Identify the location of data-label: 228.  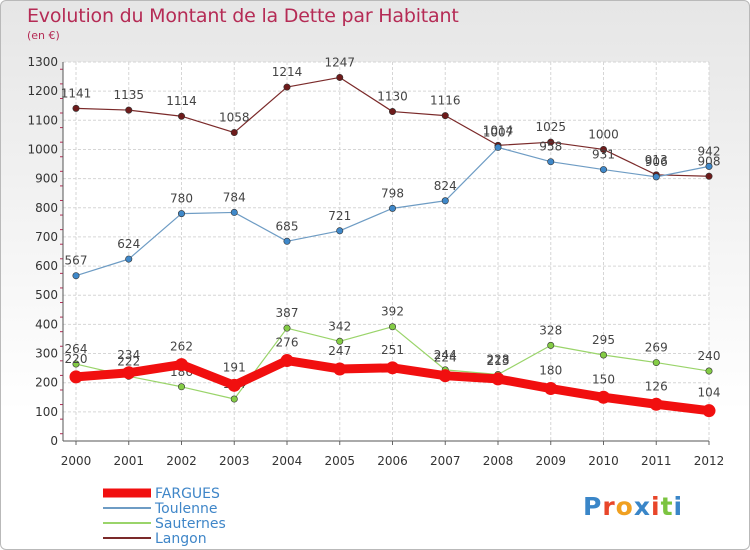
(498, 360).